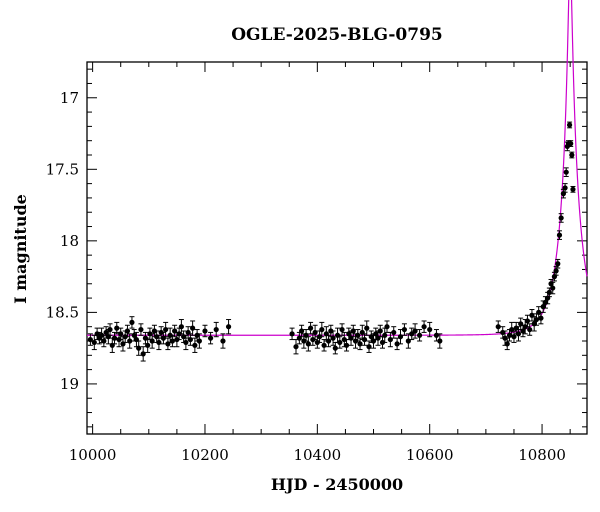 This screenshot has width=600, height=512. I want to click on x-axis-label: HJD - 2450000, so click(337, 484).